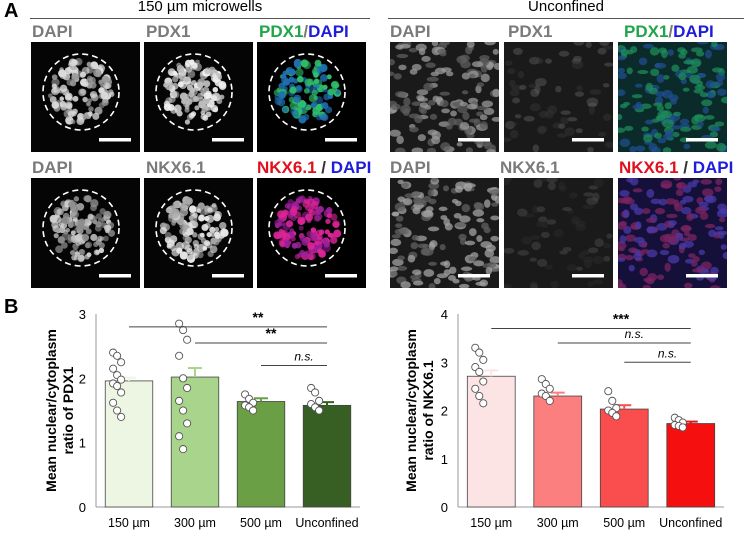  What do you see at coordinates (198, 233) in the screenshot?
I see `micrograph-nkx61-microwell` at bounding box center [198, 233].